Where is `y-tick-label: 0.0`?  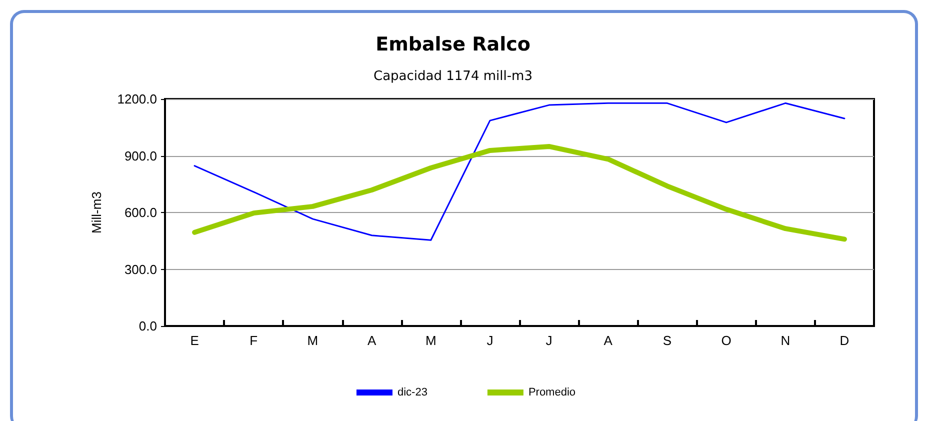 y-tick-label: 0.0 is located at coordinates (147, 326).